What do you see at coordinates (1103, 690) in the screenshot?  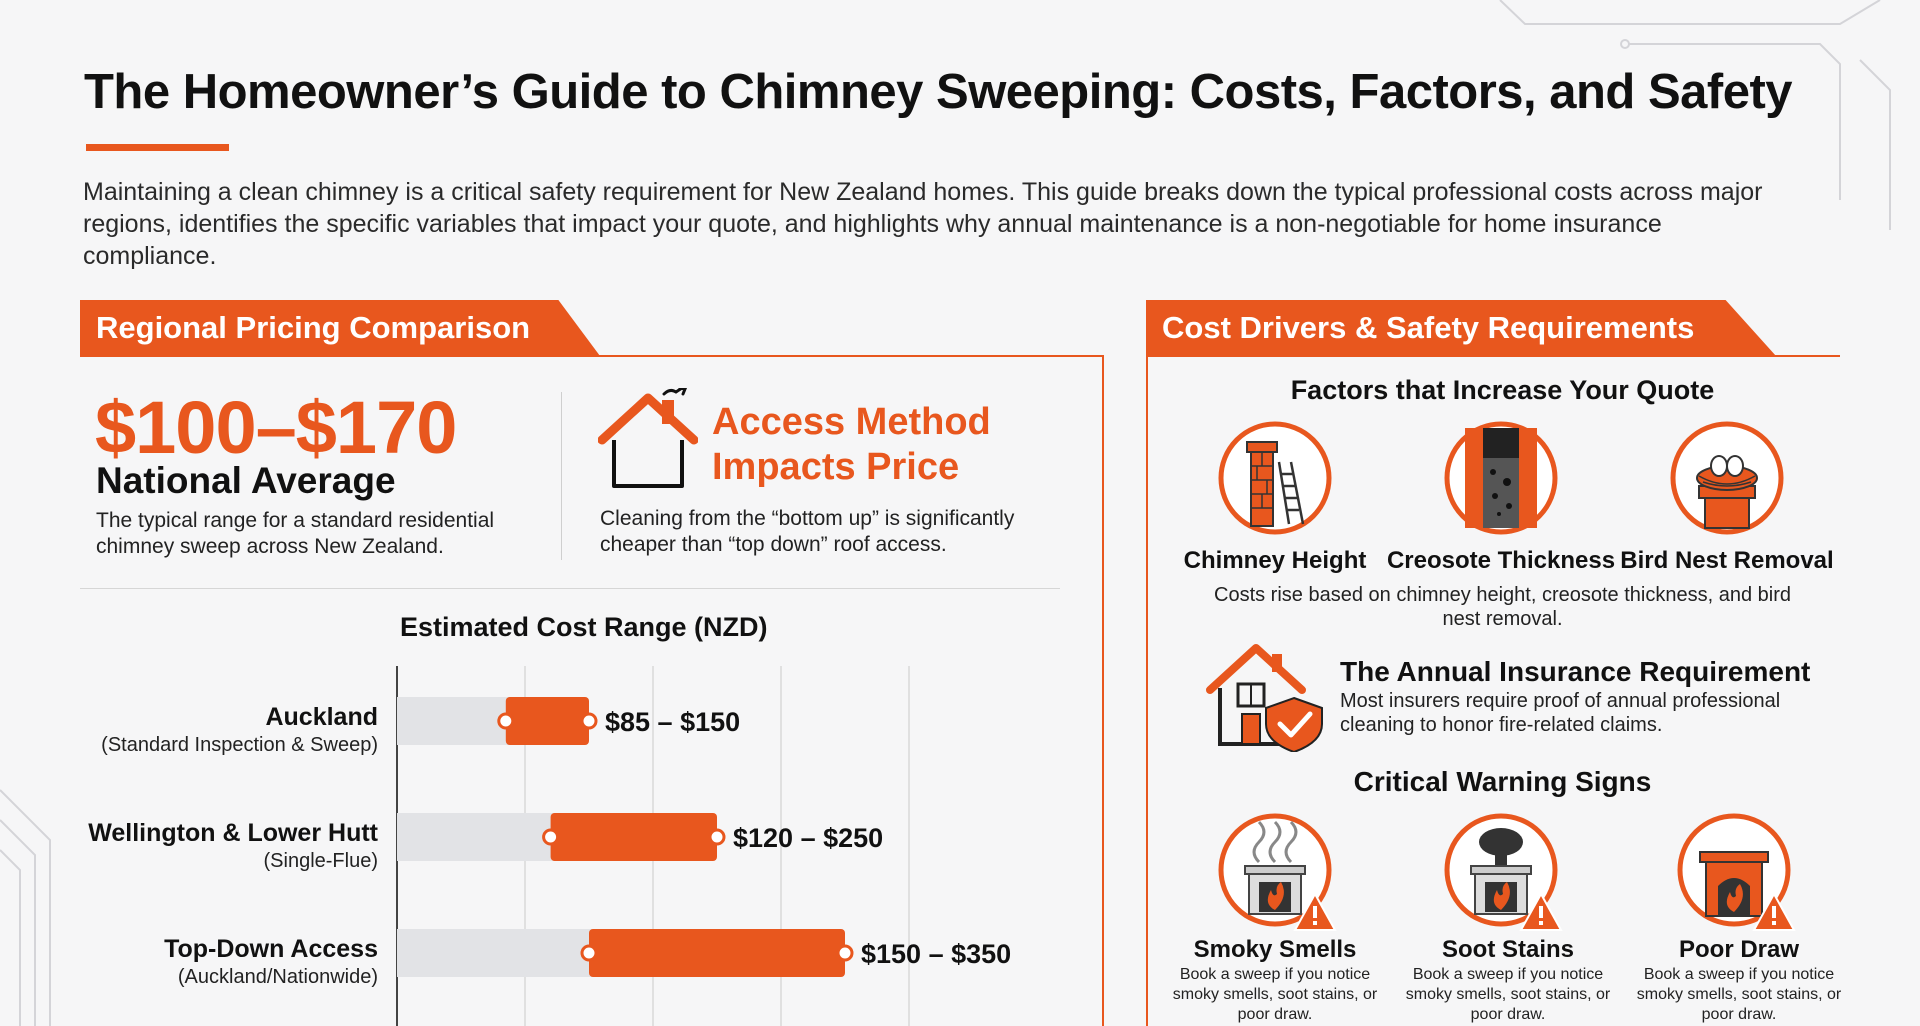 I see `panel-border-left` at bounding box center [1103, 690].